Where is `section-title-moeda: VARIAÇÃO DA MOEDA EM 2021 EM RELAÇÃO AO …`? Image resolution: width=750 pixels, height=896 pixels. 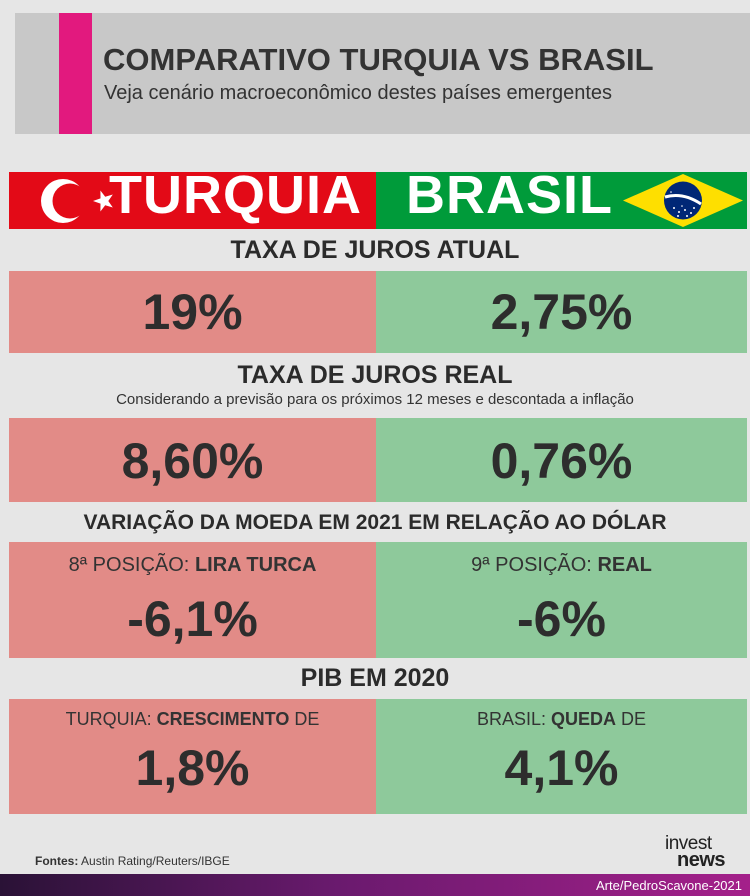
section-title-moeda: VARIAÇÃO DA MOEDA EM 2021 EM RELAÇÃO AO … is located at coordinates (375, 522).